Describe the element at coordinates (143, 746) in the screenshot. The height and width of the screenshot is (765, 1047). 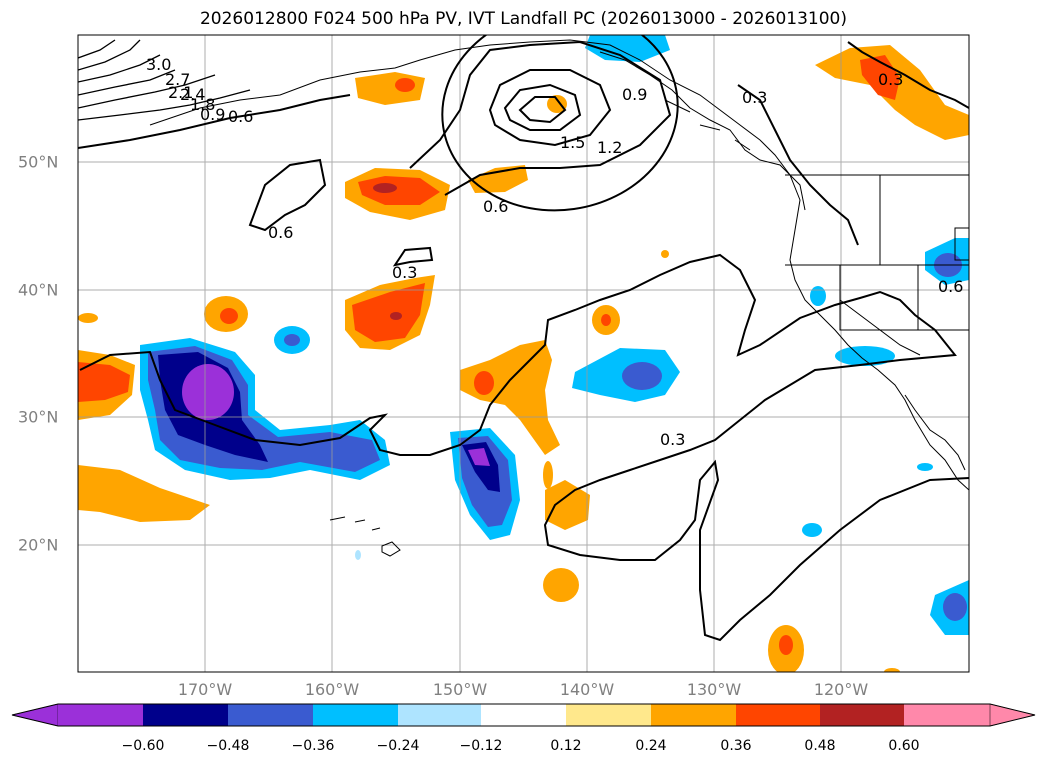
I see `colorbar-tick-label: −0.60` at that location.